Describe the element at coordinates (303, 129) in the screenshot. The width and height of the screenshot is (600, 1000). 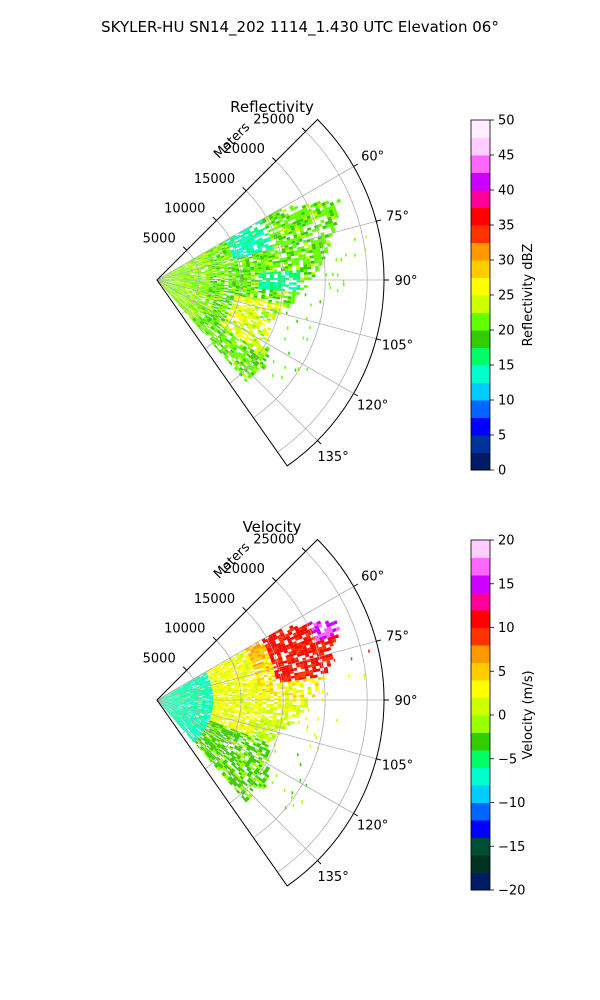
I see `radial-tick` at that location.